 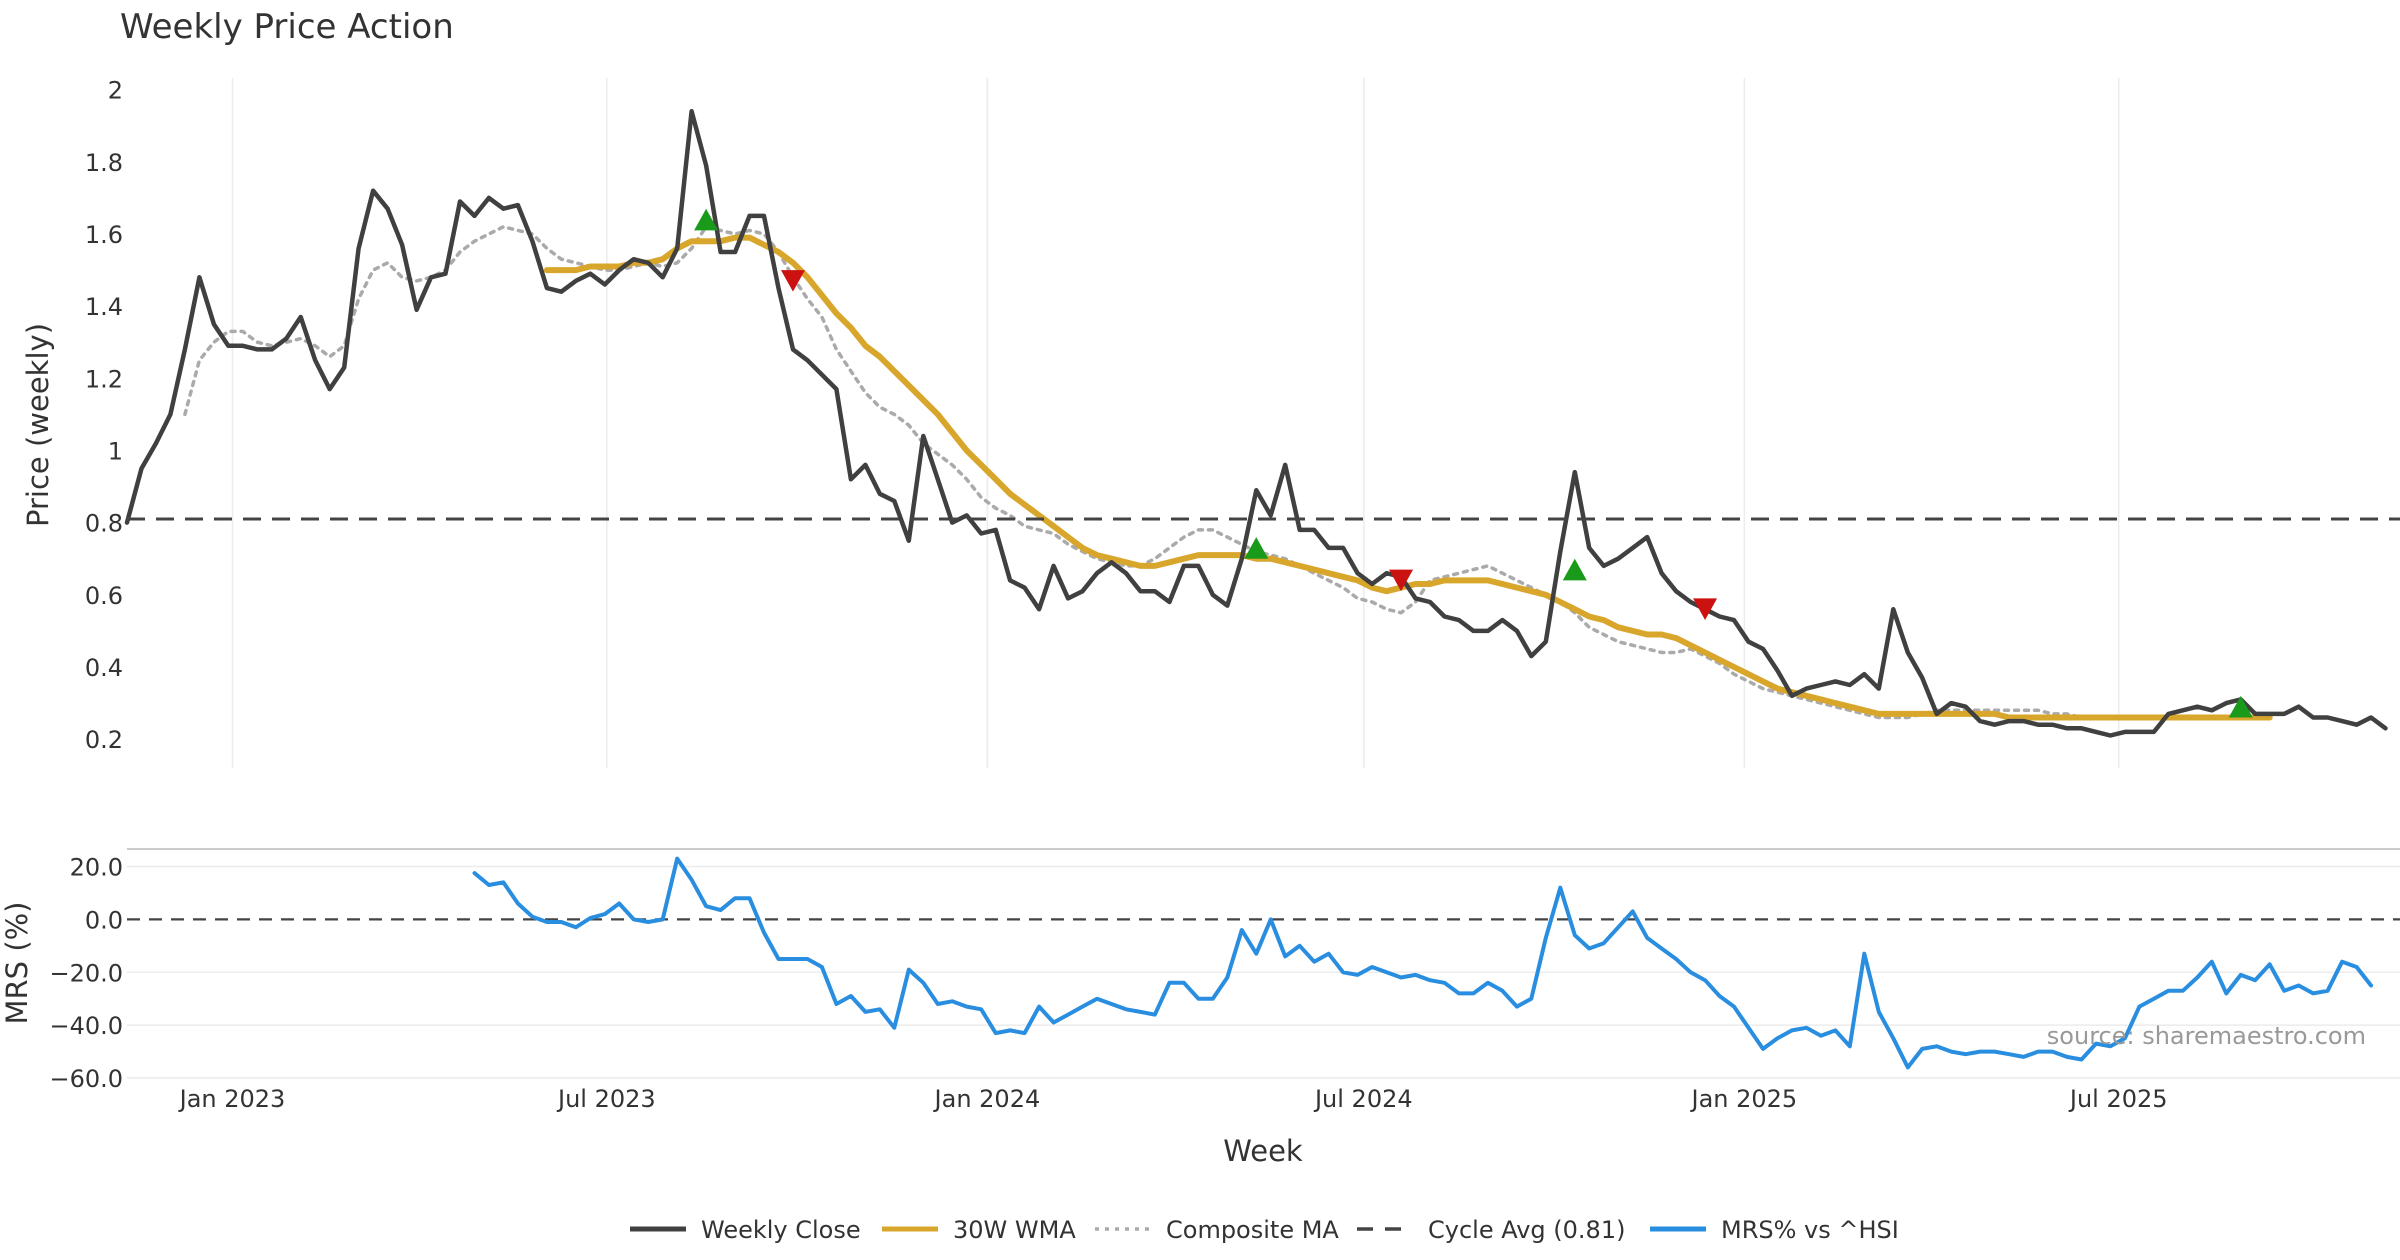 I want to click on x-tick-label: Jan 2025, so click(x=1744, y=1099).